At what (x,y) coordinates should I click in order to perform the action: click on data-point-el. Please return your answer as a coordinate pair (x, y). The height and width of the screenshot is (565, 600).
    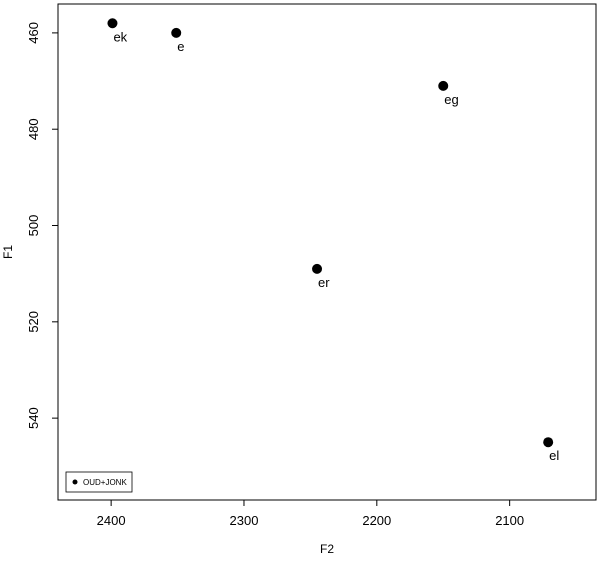
    Looking at the image, I should click on (548, 442).